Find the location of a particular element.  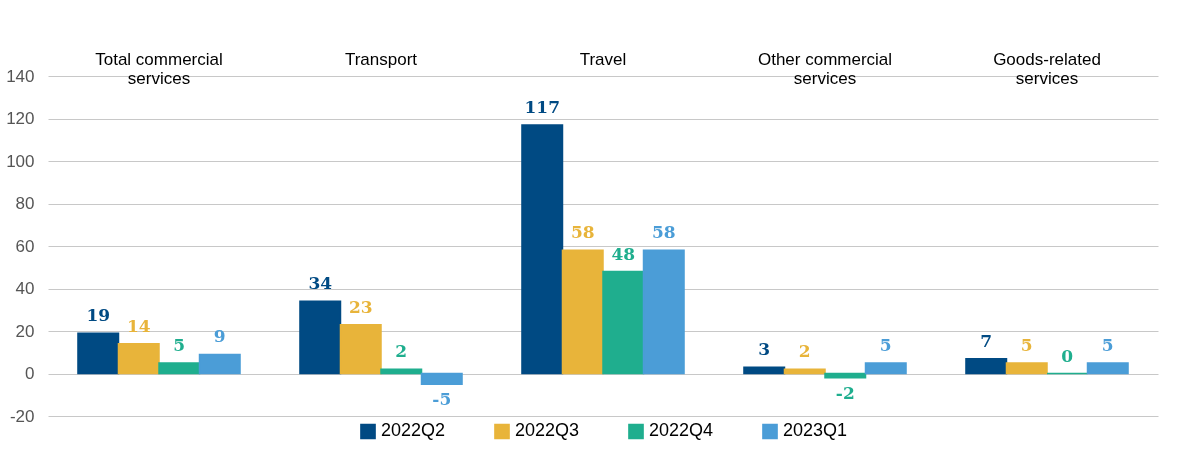

y-tick-label: 120 is located at coordinates (20, 118).